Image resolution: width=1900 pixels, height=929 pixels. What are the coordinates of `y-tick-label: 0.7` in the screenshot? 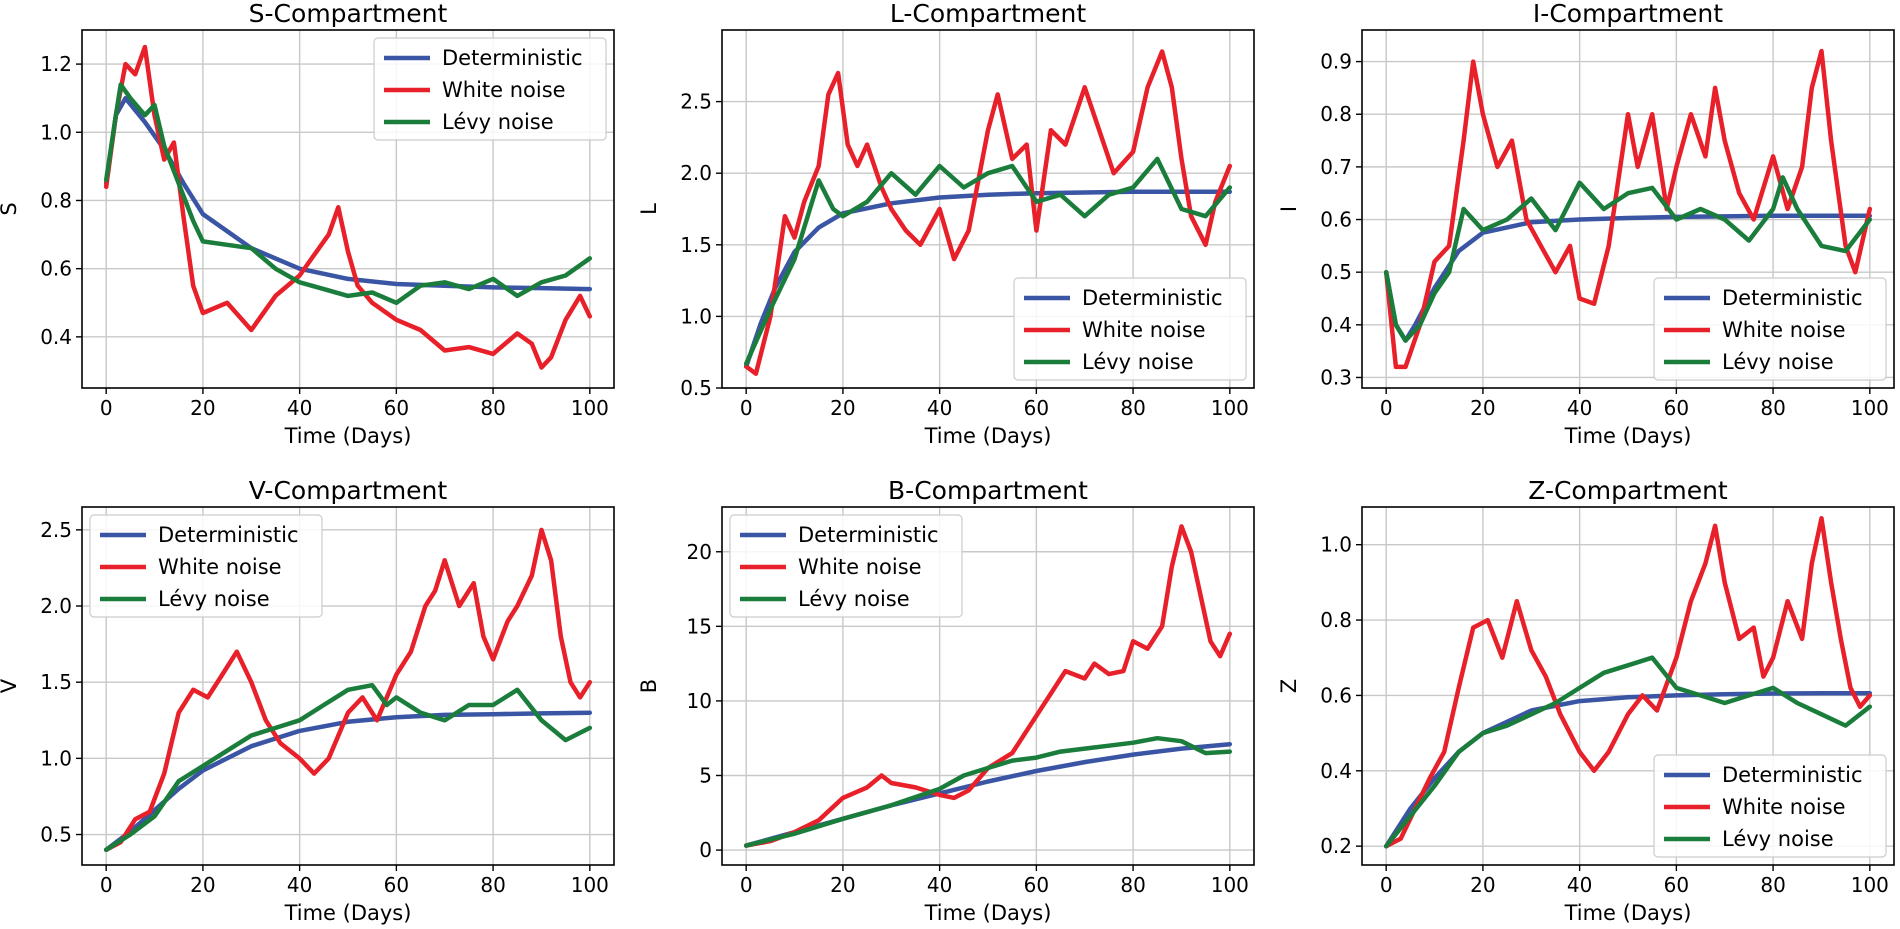 It's located at (1336, 167).